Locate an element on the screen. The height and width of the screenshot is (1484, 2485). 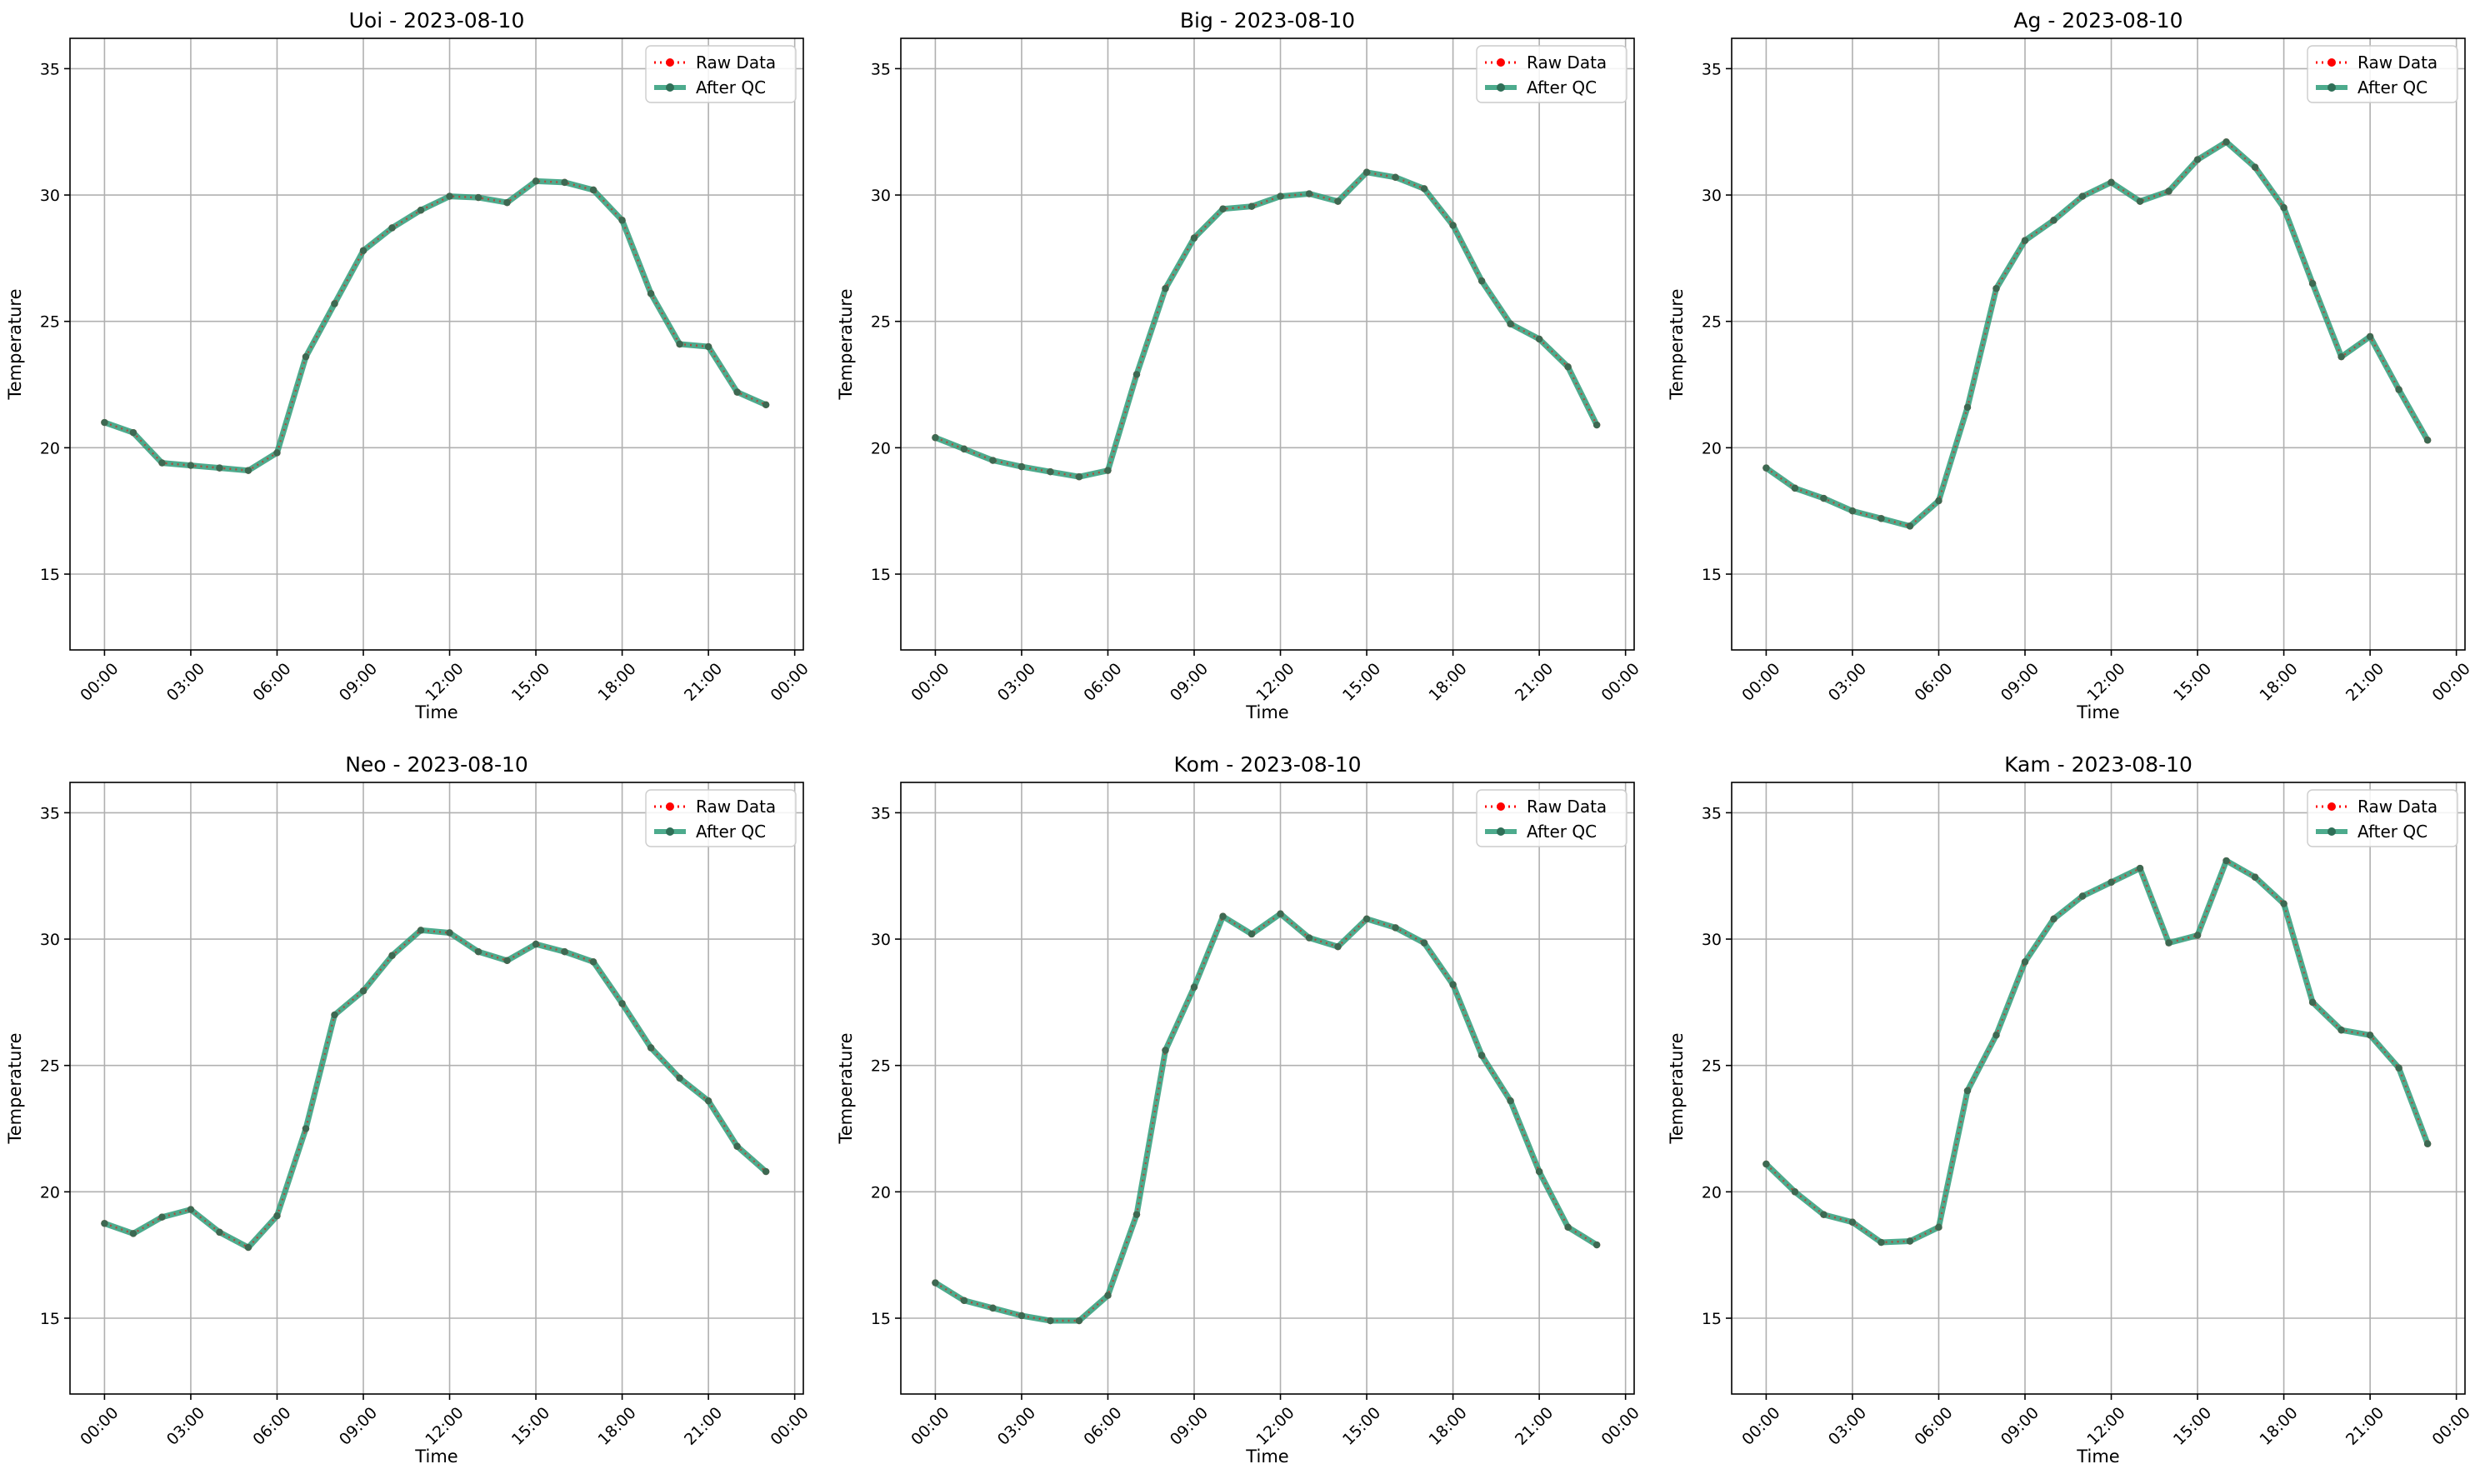
chart-title: Big - 2023-08-10 is located at coordinates (1267, 20).